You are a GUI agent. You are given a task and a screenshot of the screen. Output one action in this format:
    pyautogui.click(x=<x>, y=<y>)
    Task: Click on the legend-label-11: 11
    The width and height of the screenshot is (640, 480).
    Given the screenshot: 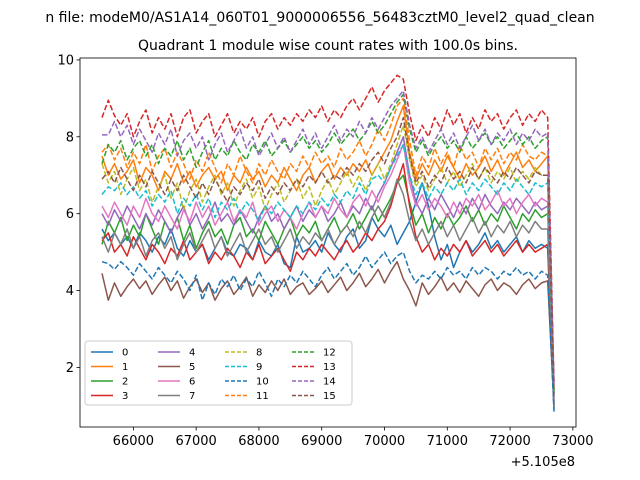 What is the action you would take?
    pyautogui.click(x=262, y=396)
    